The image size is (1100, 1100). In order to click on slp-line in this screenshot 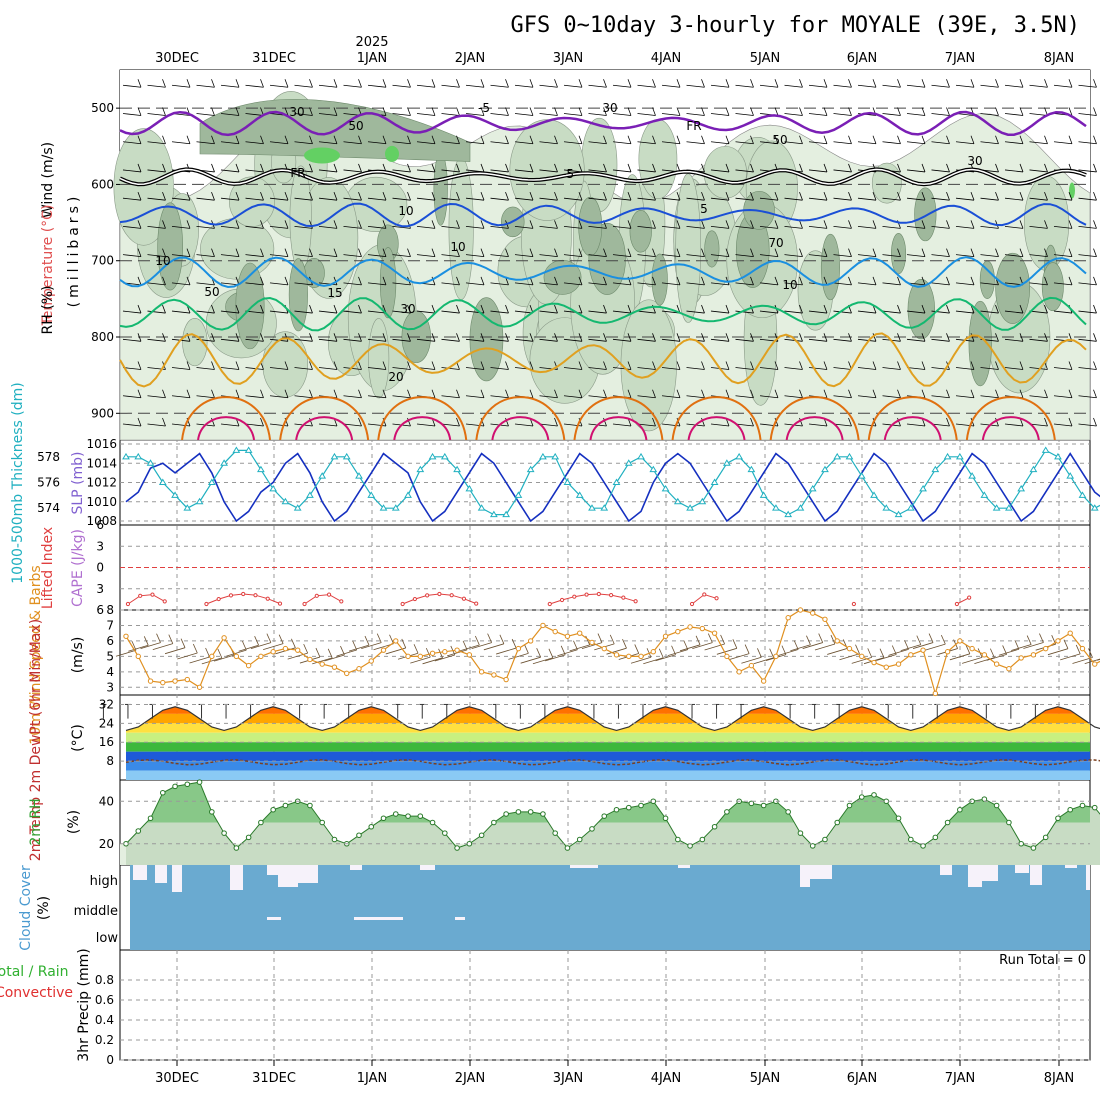, I will do `click(612, 487)`.